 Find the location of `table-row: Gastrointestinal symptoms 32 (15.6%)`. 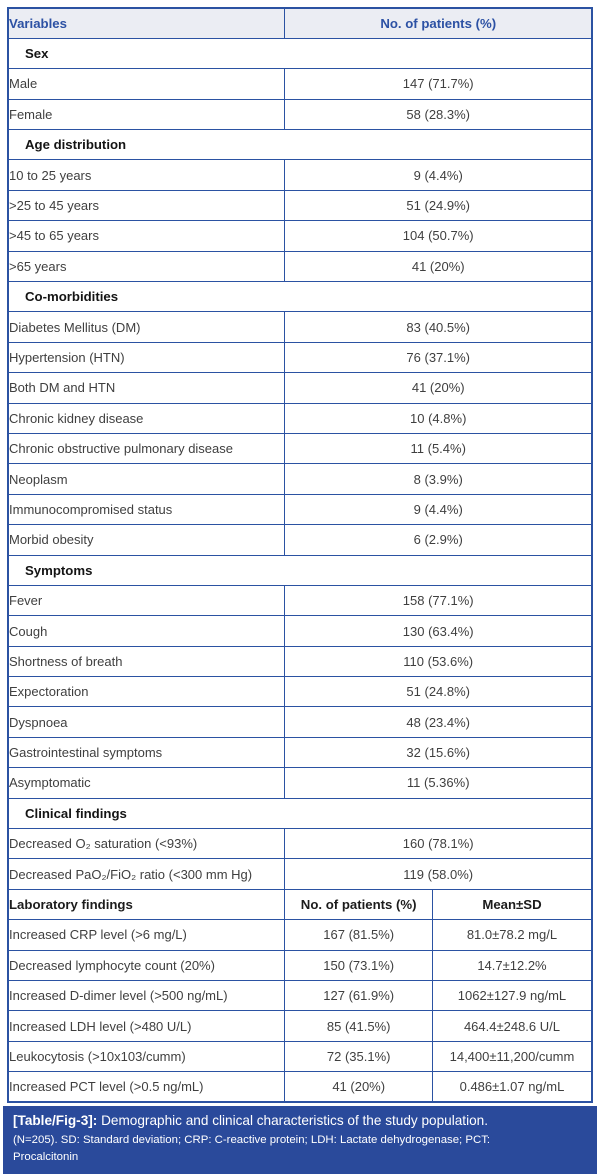

table-row: Gastrointestinal symptoms 32 (15.6%) is located at coordinates (300, 752).